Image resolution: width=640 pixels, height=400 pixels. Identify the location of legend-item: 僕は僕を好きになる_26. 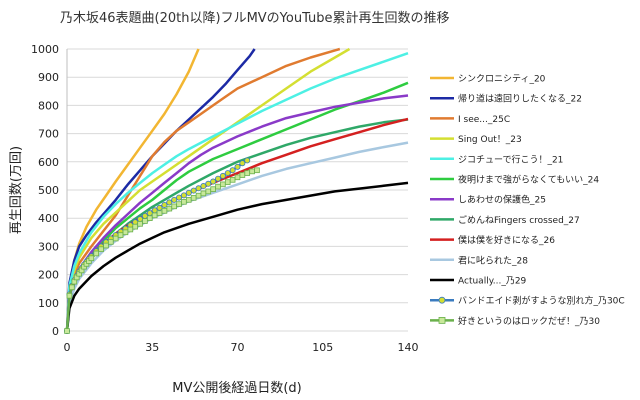
(492, 240).